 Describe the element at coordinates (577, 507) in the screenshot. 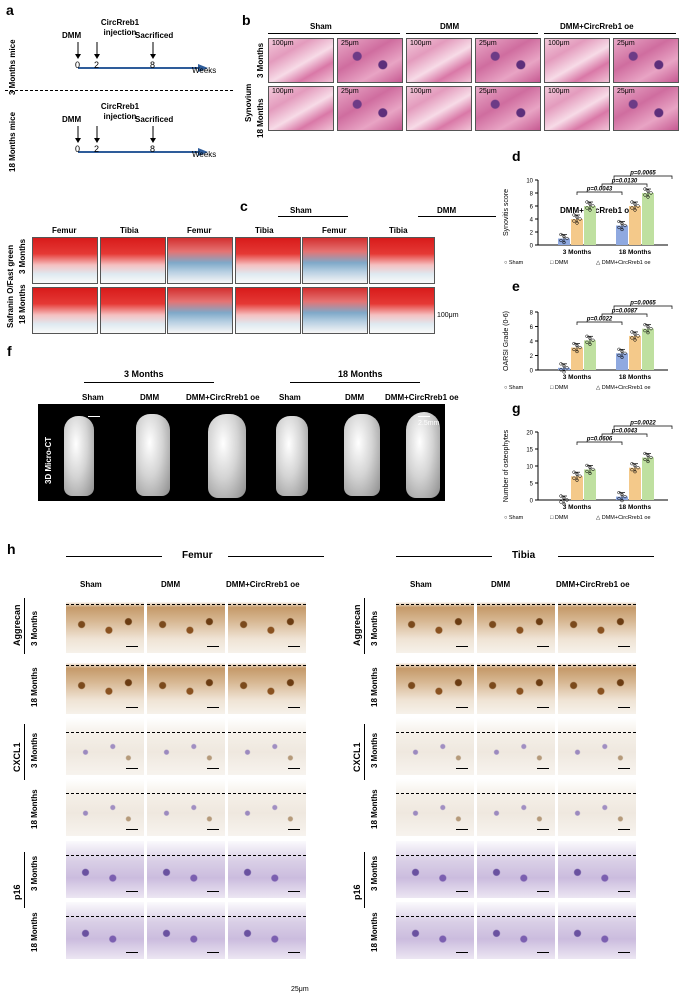

I see `category-label: 3 Months` at that location.